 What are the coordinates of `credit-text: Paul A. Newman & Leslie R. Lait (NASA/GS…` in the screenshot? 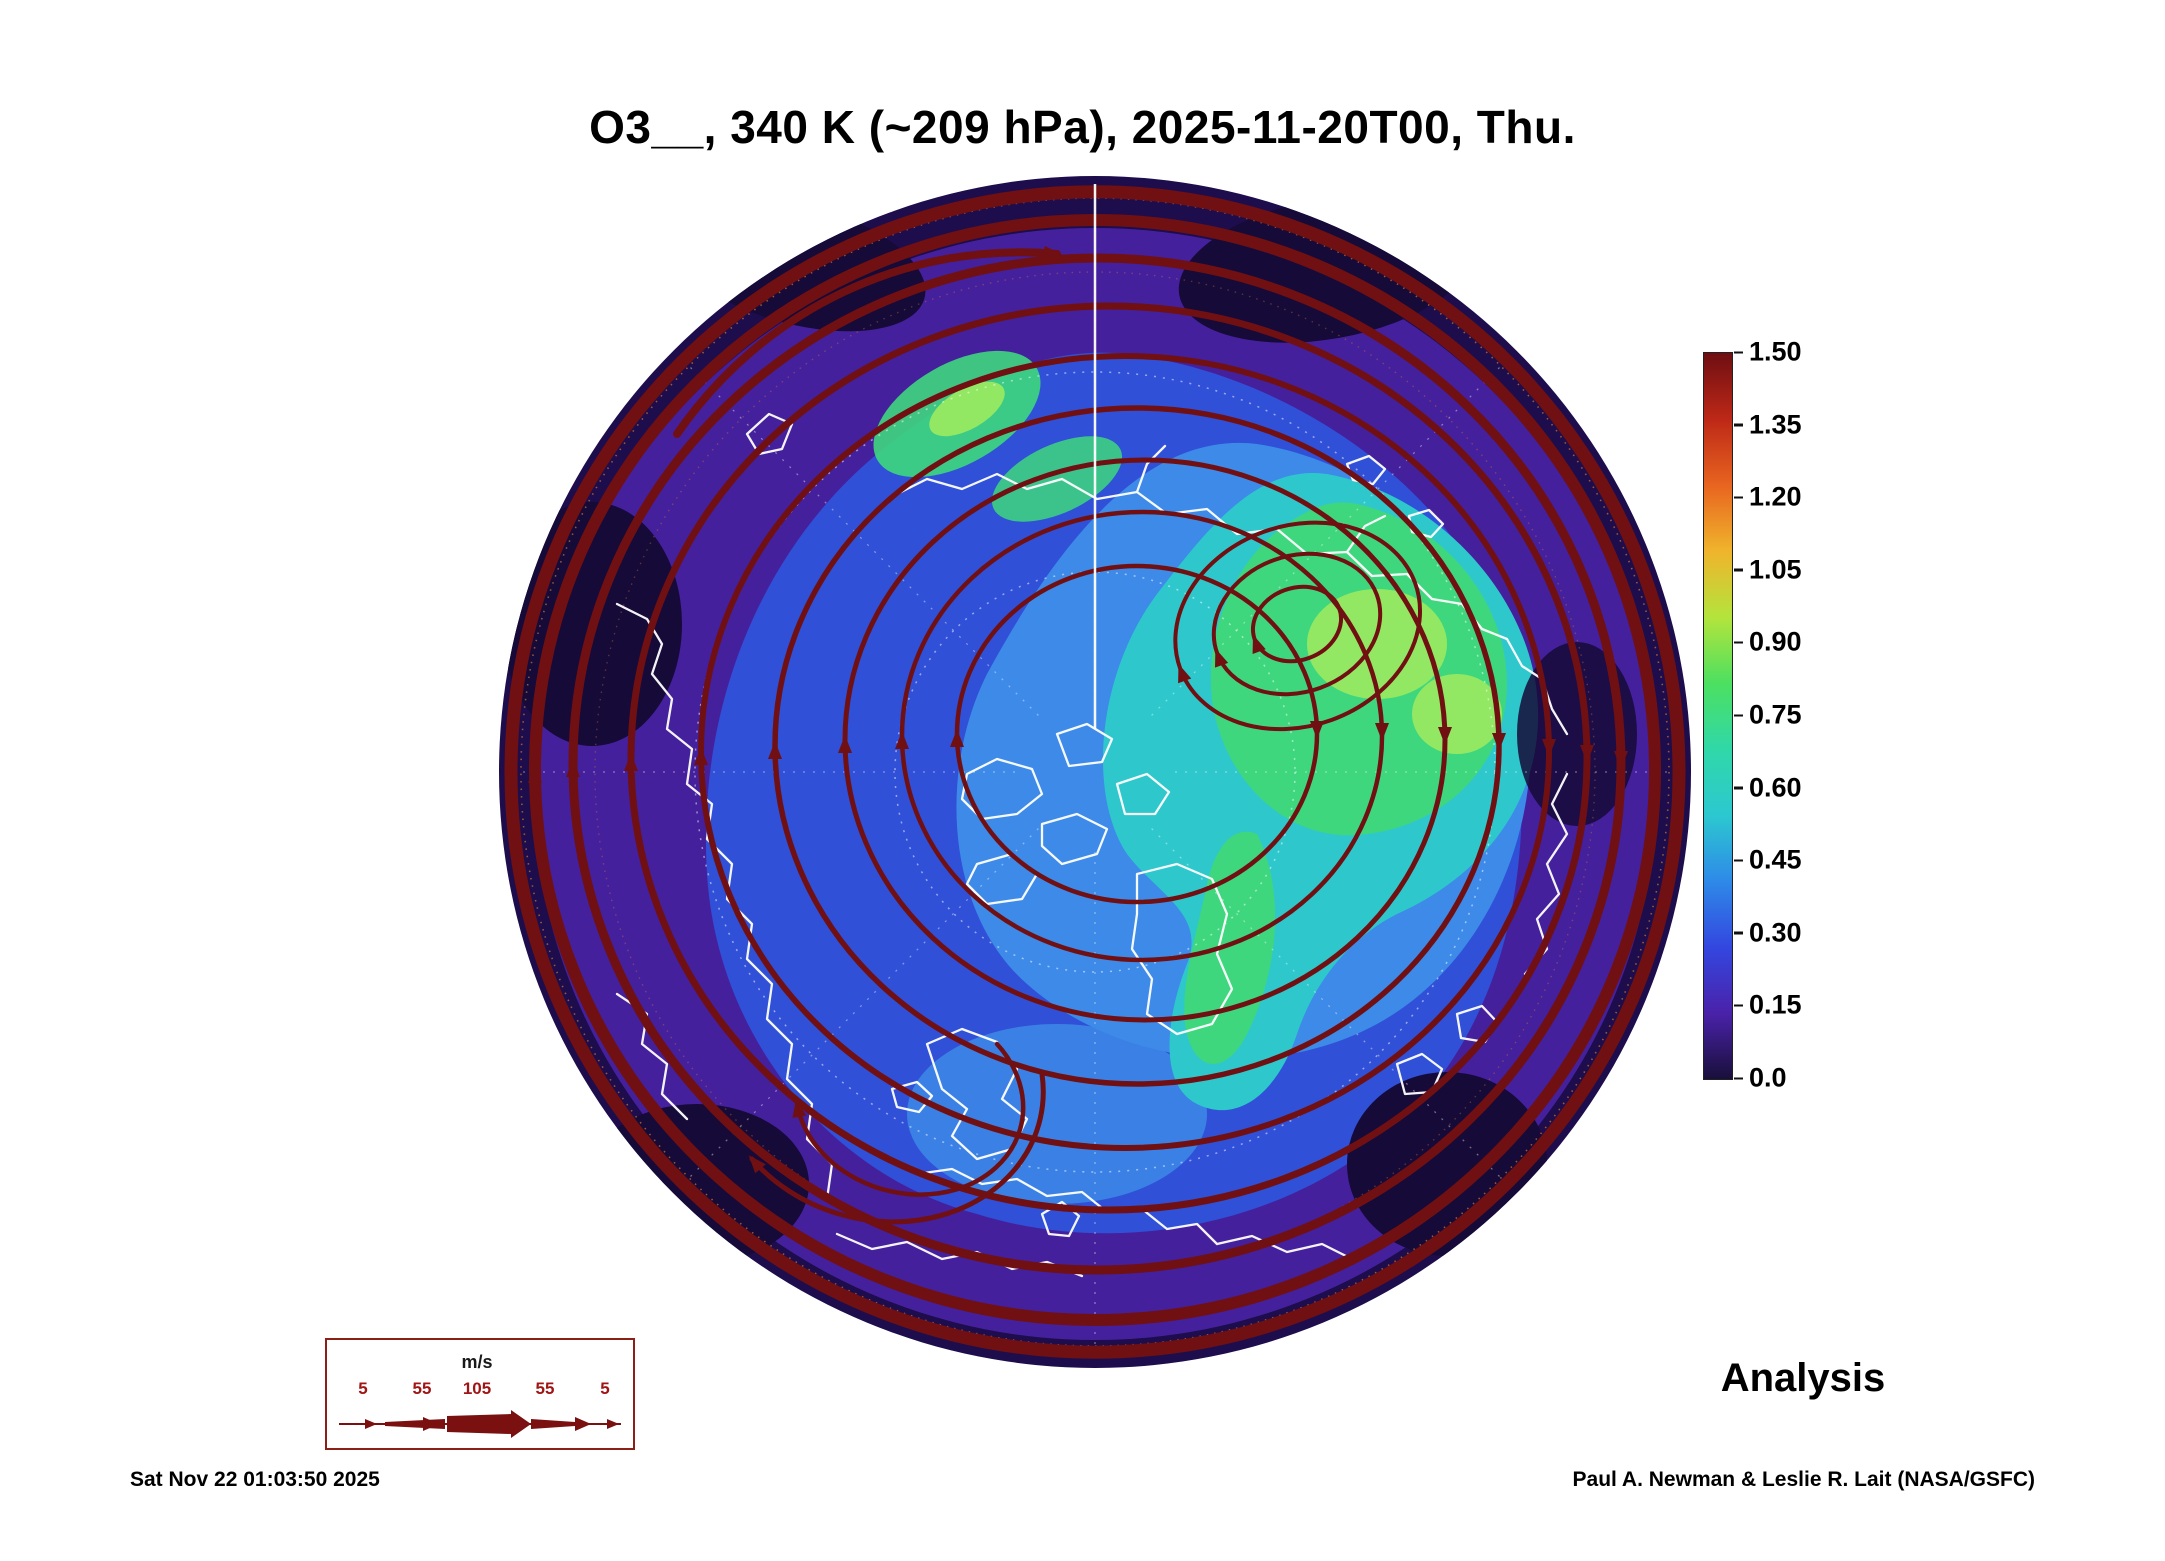 It's located at (1803, 1479).